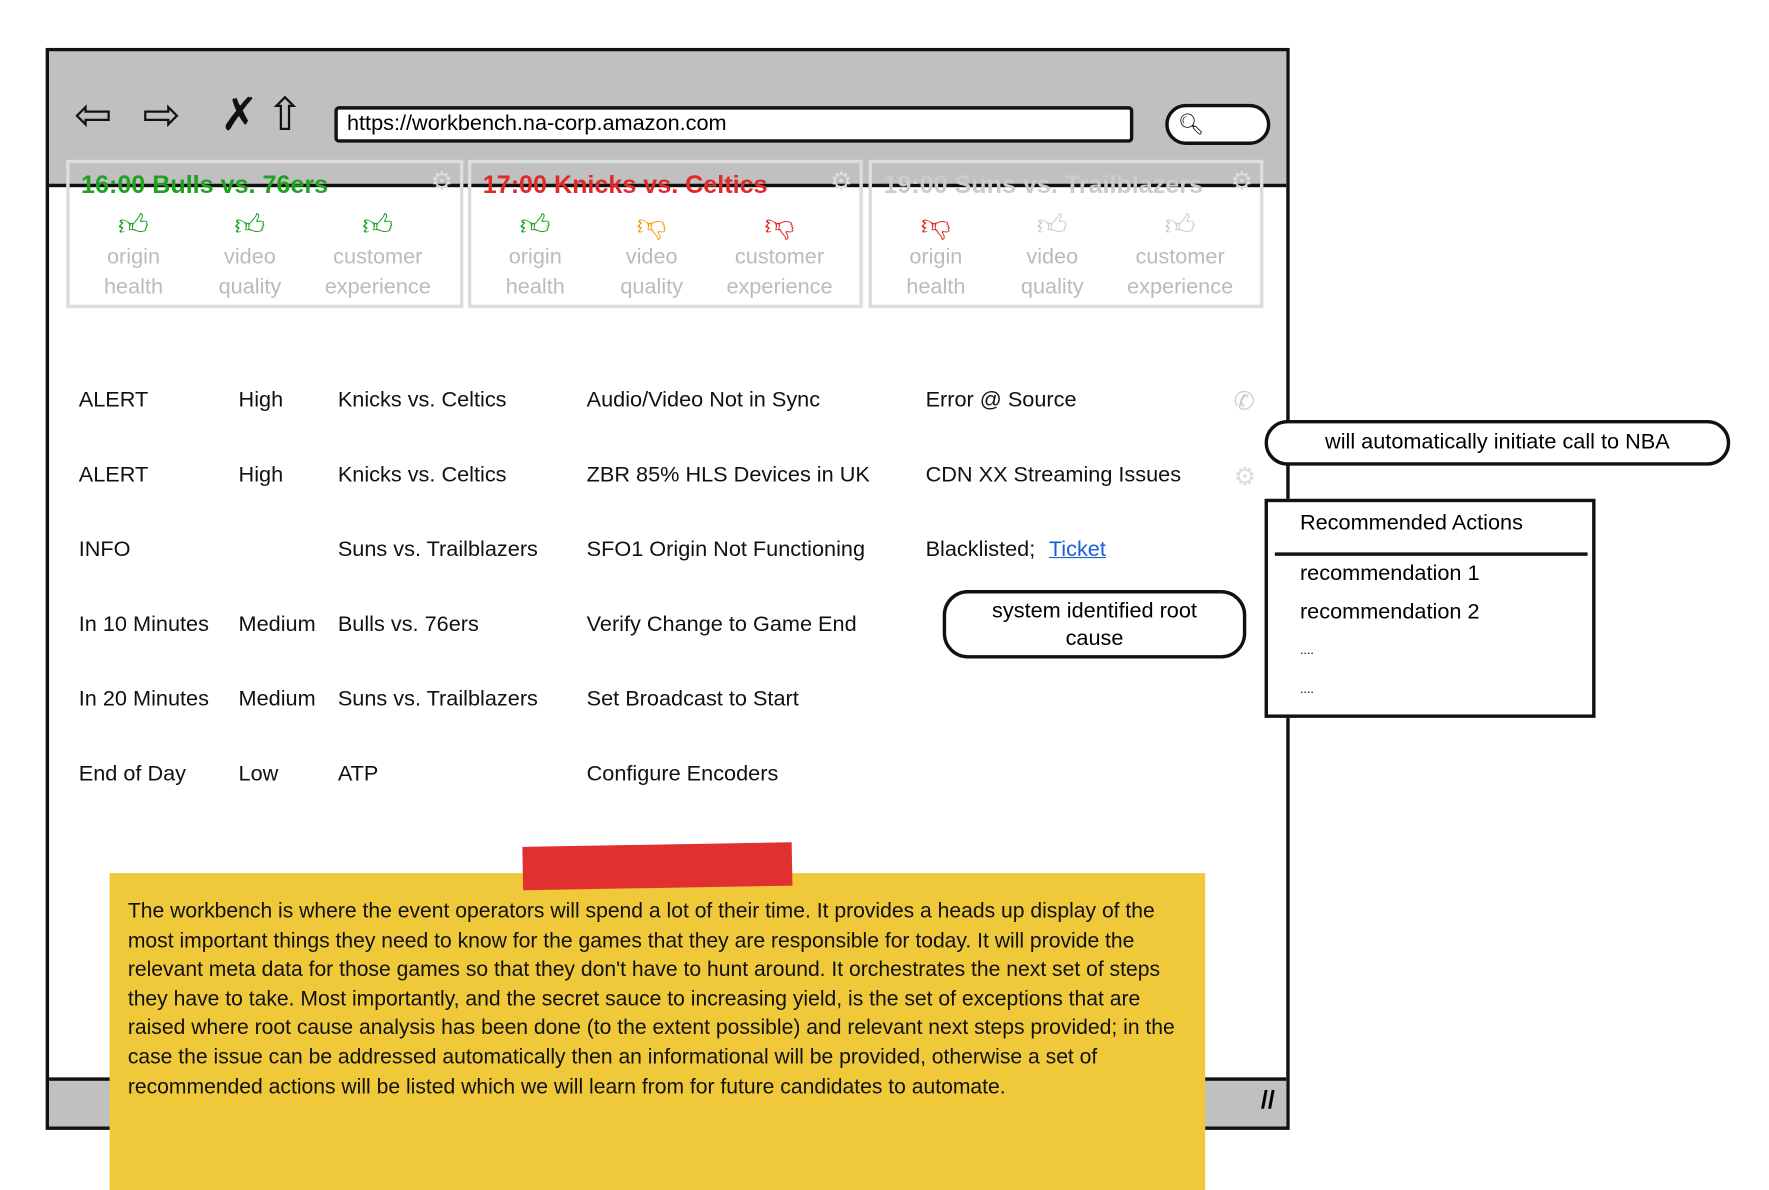 This screenshot has width=1769, height=1190. I want to click on home-icon: ⇧, so click(285, 115).